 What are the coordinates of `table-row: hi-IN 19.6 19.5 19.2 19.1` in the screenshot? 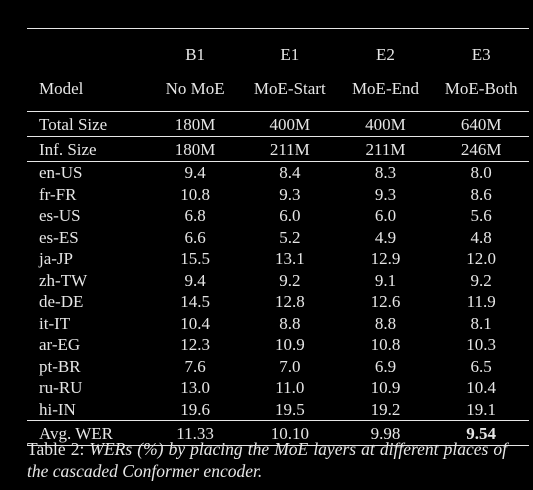 It's located at (278, 410).